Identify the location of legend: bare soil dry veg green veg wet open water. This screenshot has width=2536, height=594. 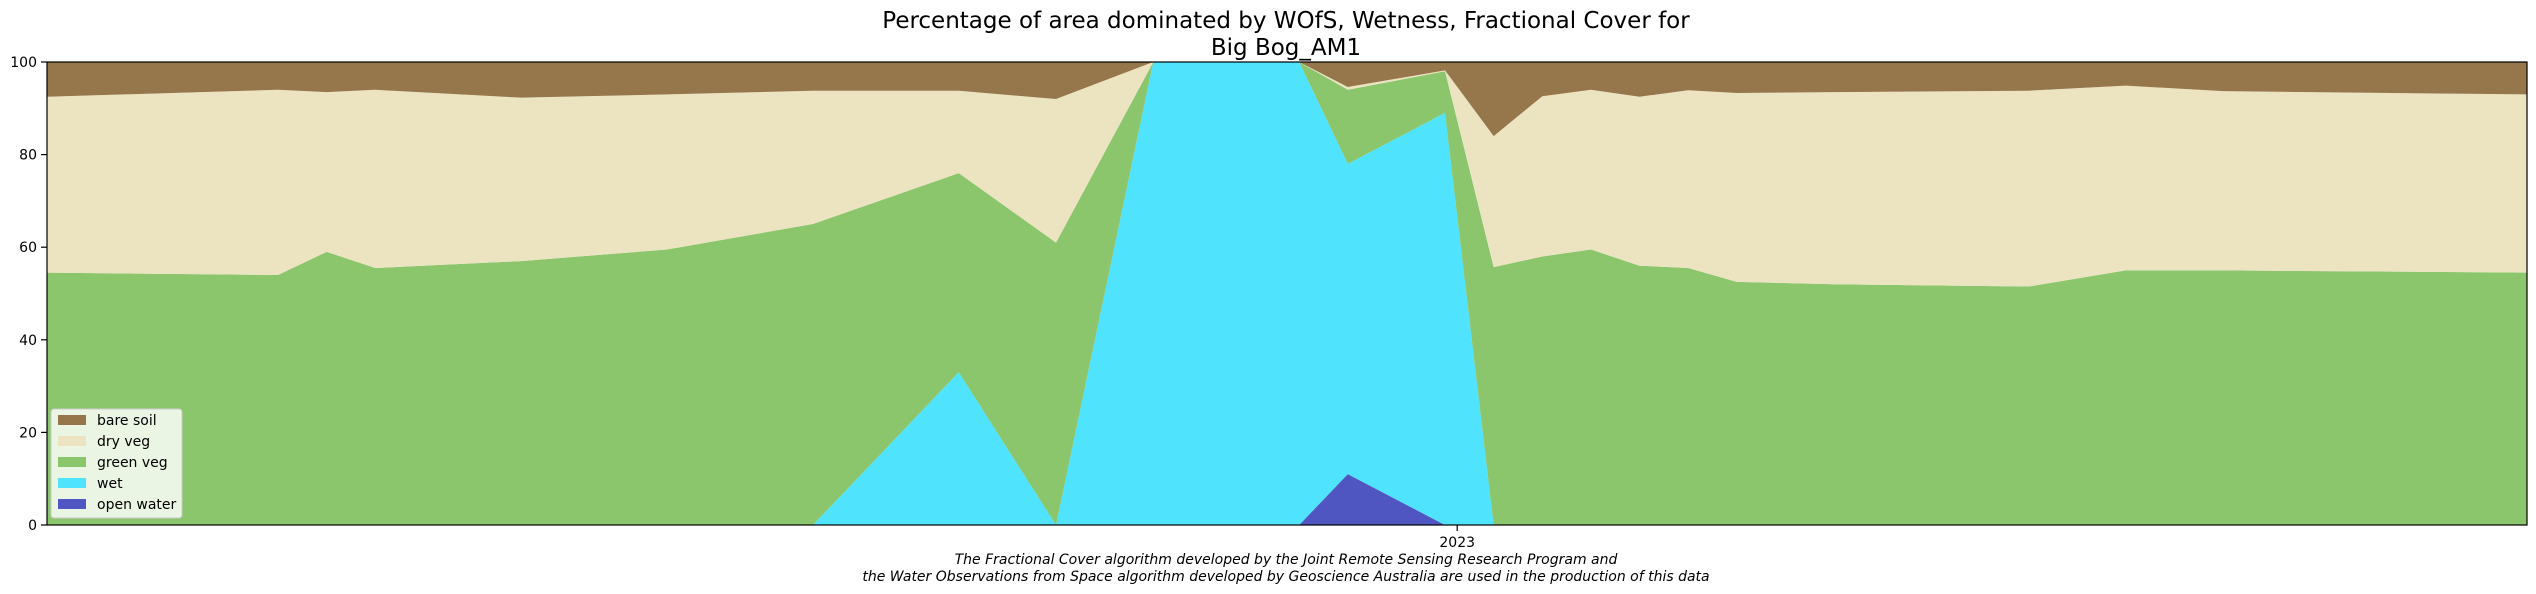
(116, 463).